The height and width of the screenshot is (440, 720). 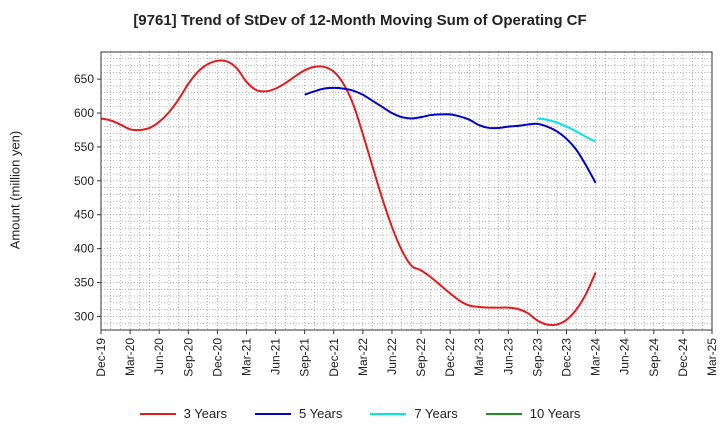 What do you see at coordinates (84, 283) in the screenshot?
I see `y-tick-label: 350` at bounding box center [84, 283].